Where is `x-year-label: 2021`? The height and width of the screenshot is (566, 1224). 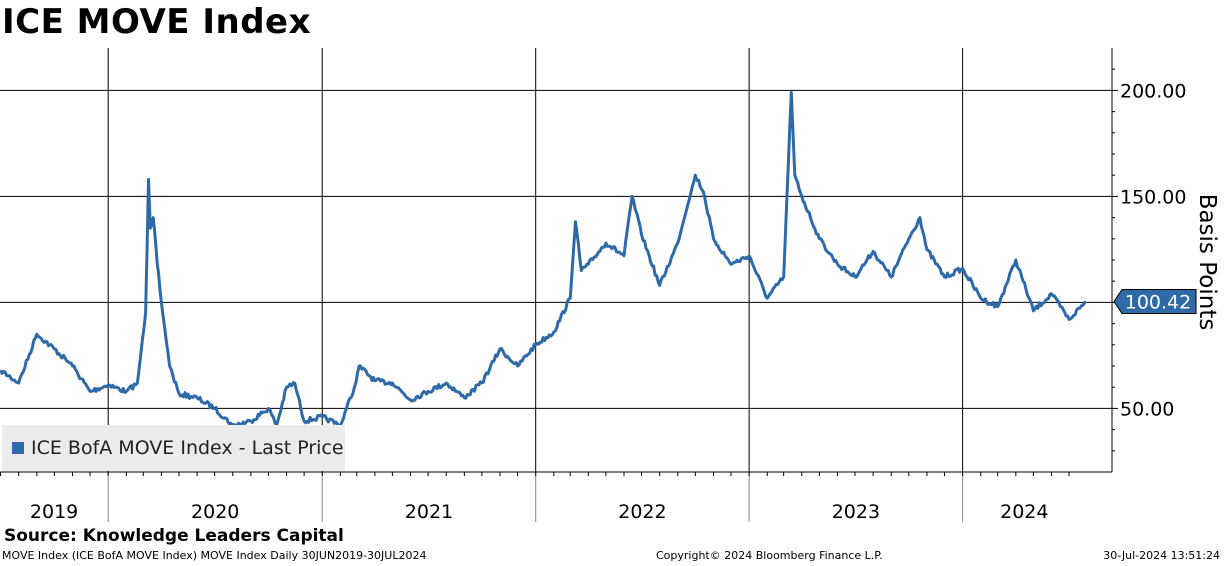 x-year-label: 2021 is located at coordinates (429, 512).